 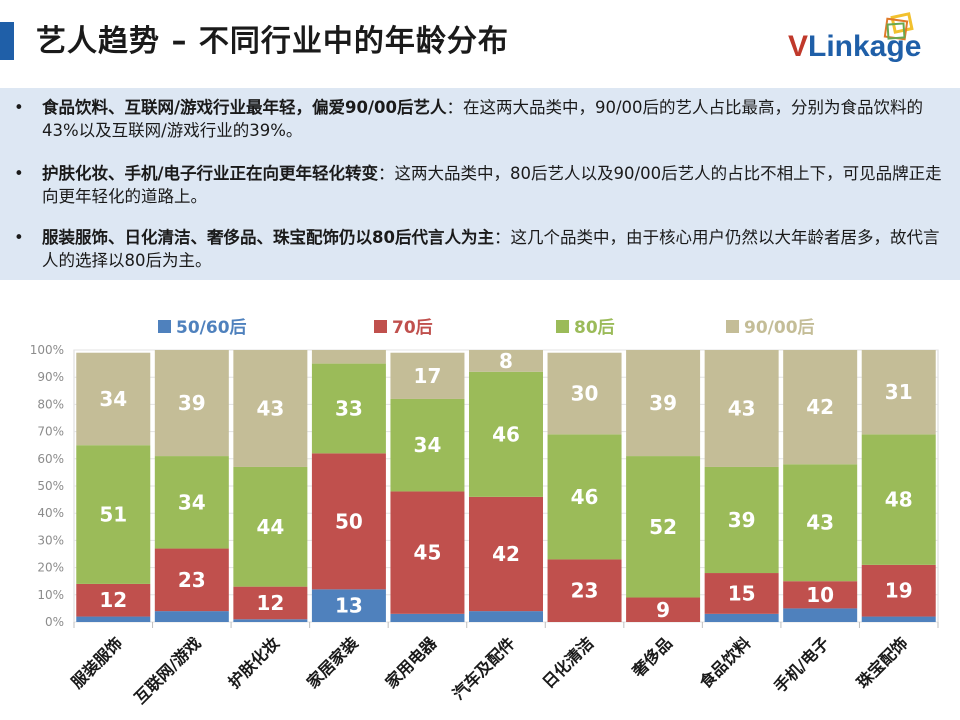 I want to click on data-label: 33, so click(x=349, y=408).